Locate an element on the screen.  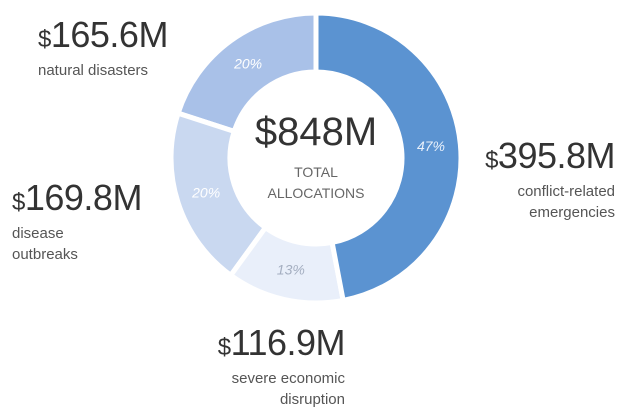
slice-label: $395.8M conflict-related emergencies is located at coordinates (535, 179).